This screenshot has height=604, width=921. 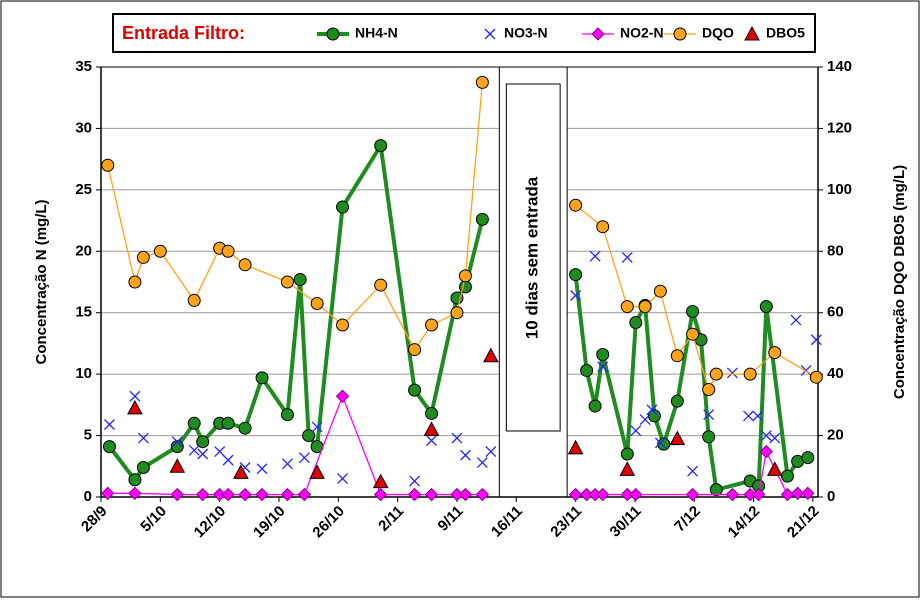 I want to click on y2-tick-label: 40, so click(x=835, y=373).